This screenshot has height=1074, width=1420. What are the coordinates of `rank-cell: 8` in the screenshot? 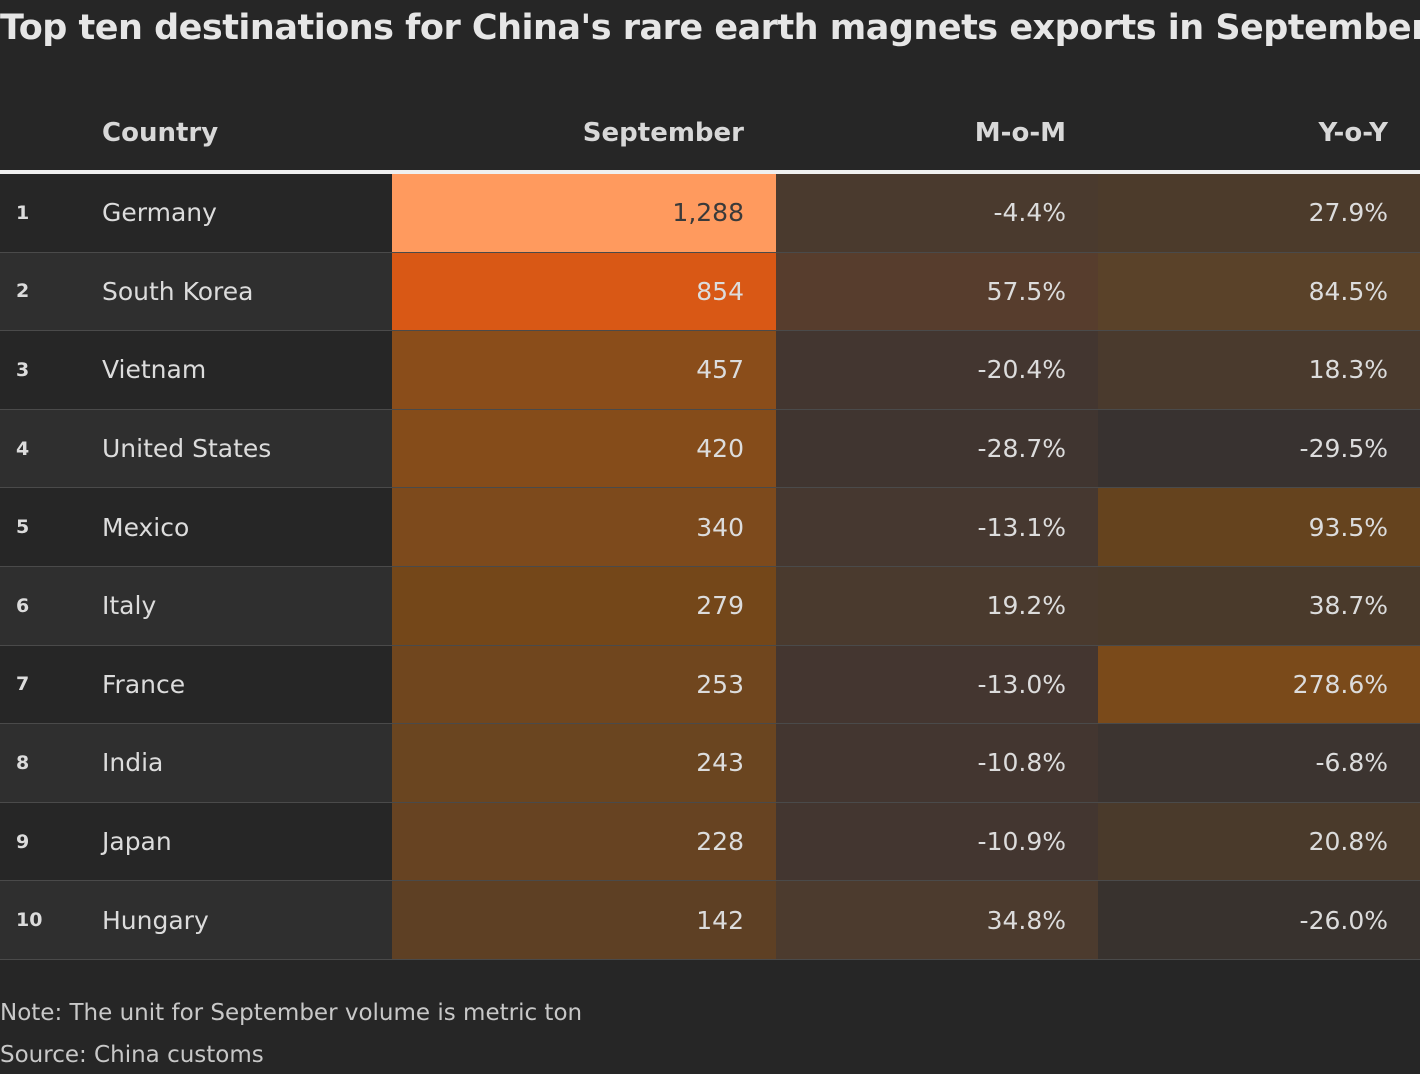 It's located at (51, 763).